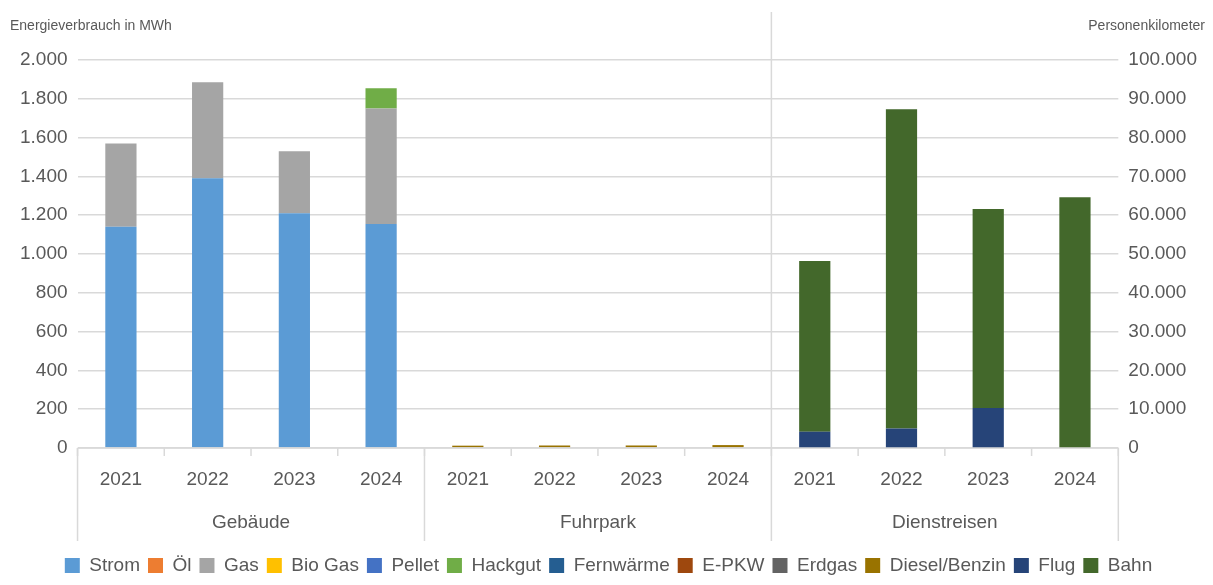 Image resolution: width=1213 pixels, height=585 pixels. I want to click on text: Gebäude, so click(251, 522).